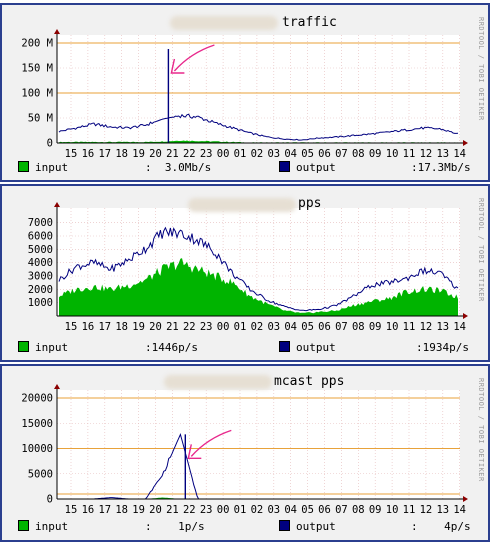 This screenshot has height=544, width=492. I want to click on x-tick-label: 01, so click(240, 154).